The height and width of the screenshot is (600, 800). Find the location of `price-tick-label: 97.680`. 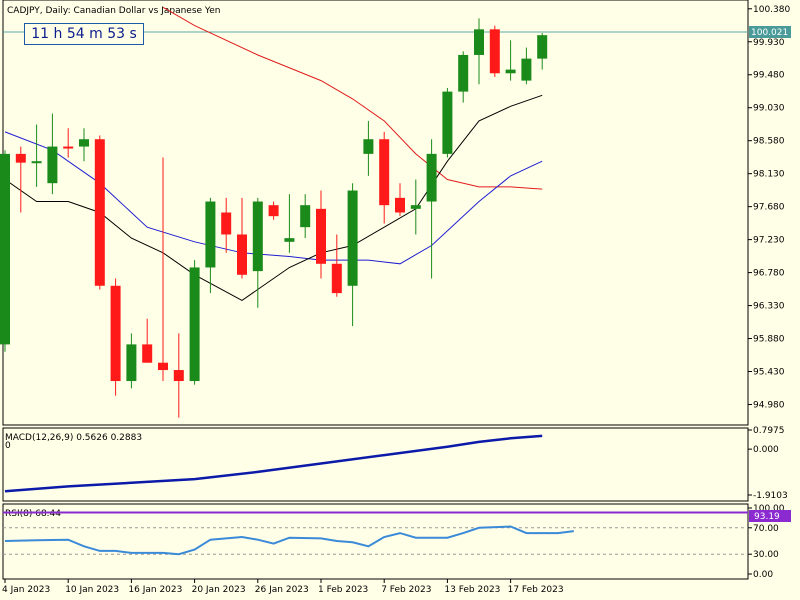

price-tick-label: 97.680 is located at coordinates (769, 208).